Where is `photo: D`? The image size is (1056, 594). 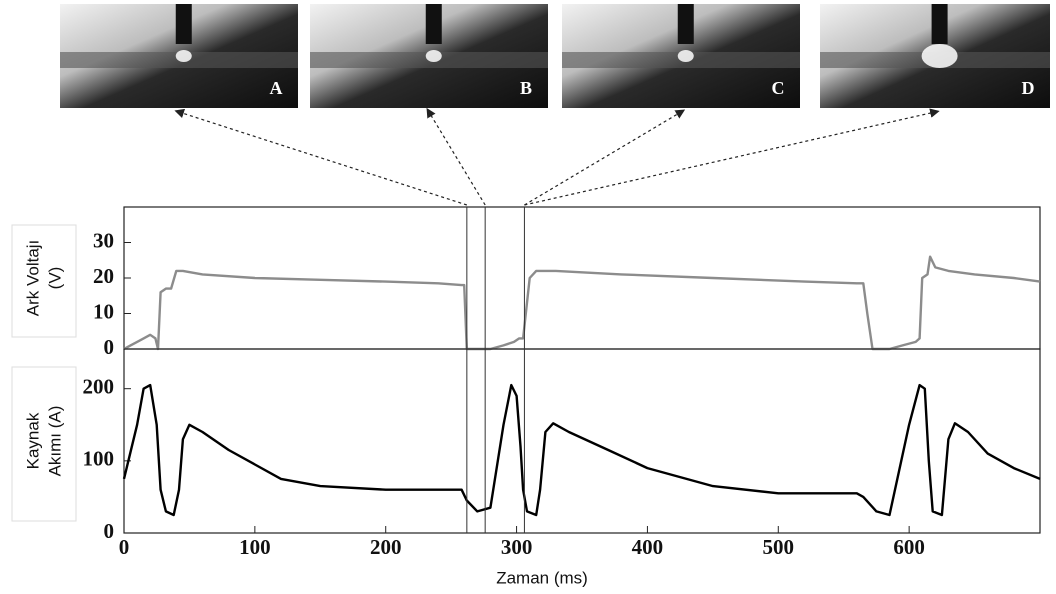
photo: D is located at coordinates (935, 56).